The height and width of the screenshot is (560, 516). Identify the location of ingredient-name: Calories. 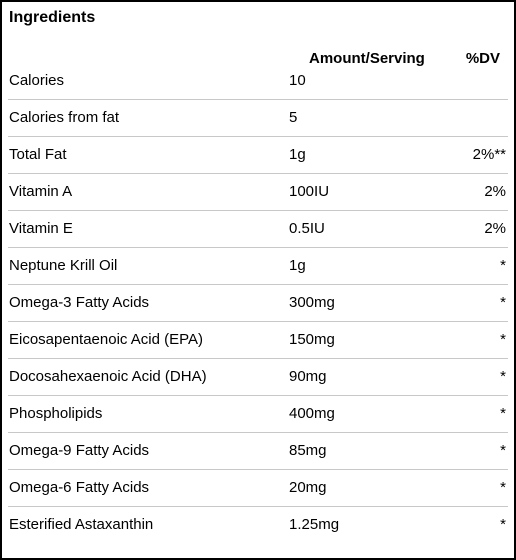
(37, 80).